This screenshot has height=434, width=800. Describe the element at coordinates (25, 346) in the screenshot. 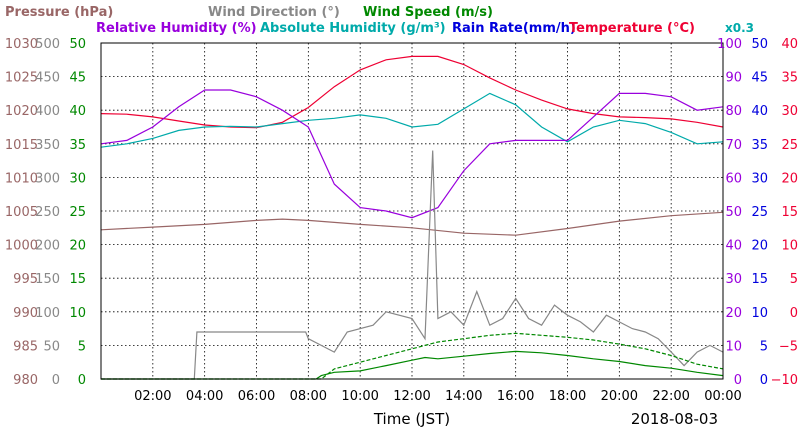

I see `y-tick-label-pressure: 985` at that location.